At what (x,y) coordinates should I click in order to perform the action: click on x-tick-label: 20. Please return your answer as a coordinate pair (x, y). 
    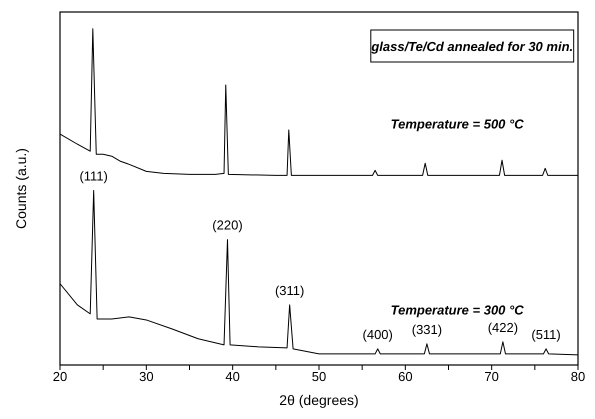
    Looking at the image, I should click on (60, 376).